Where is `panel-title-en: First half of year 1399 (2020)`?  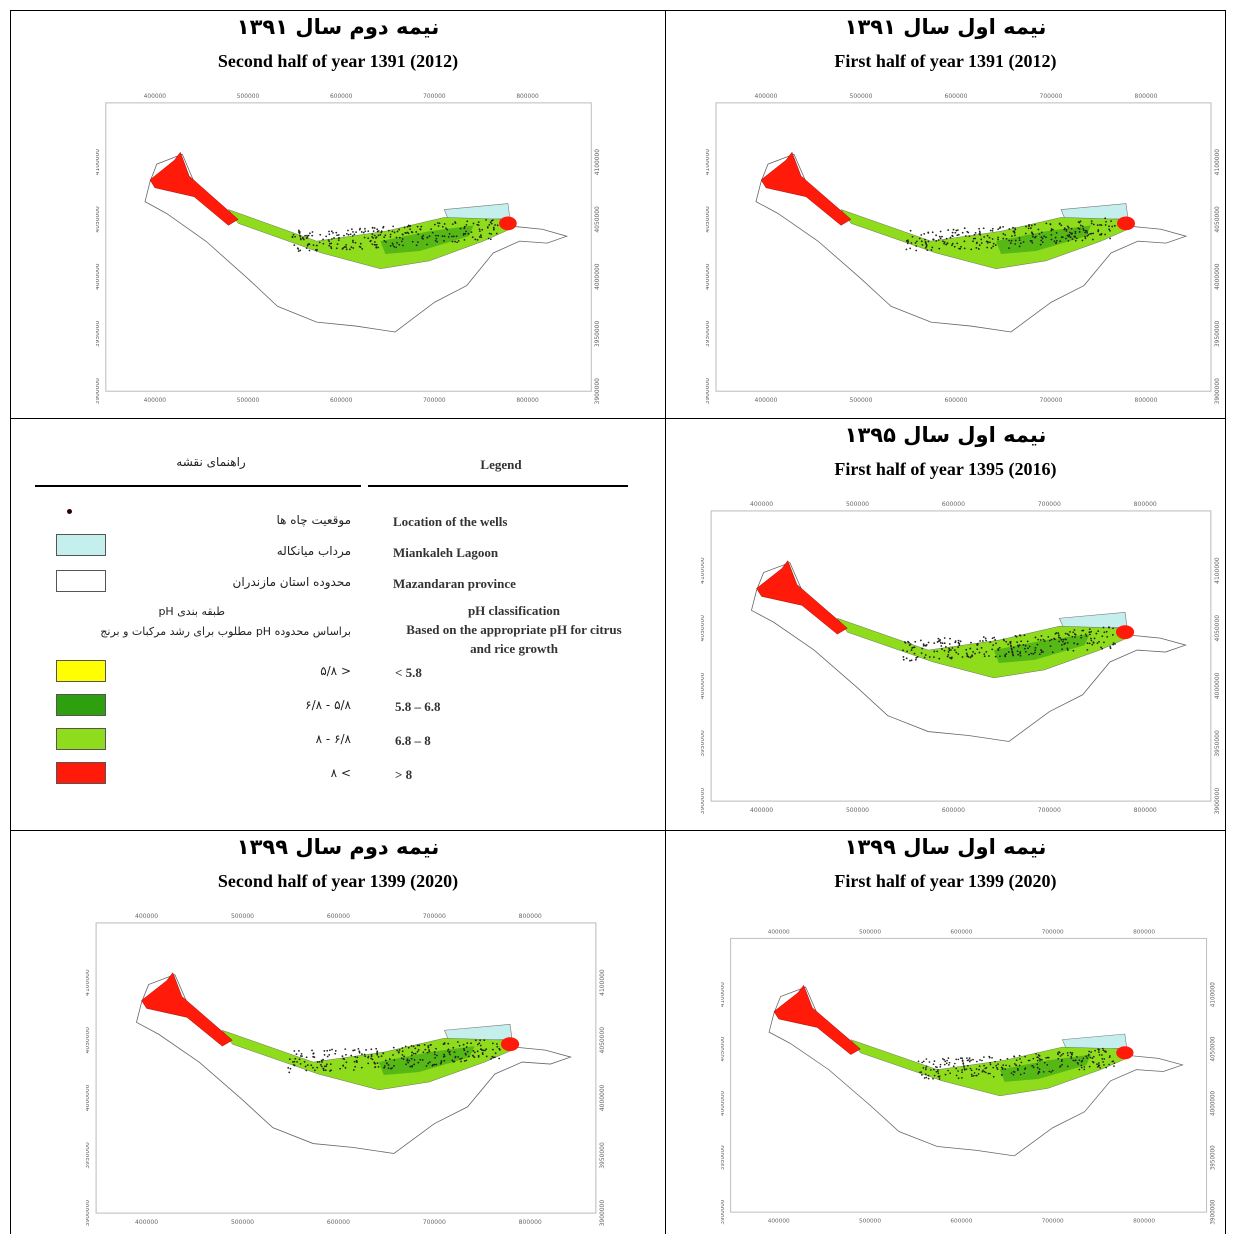
panel-title-en: First half of year 1399 (2020) is located at coordinates (945, 881).